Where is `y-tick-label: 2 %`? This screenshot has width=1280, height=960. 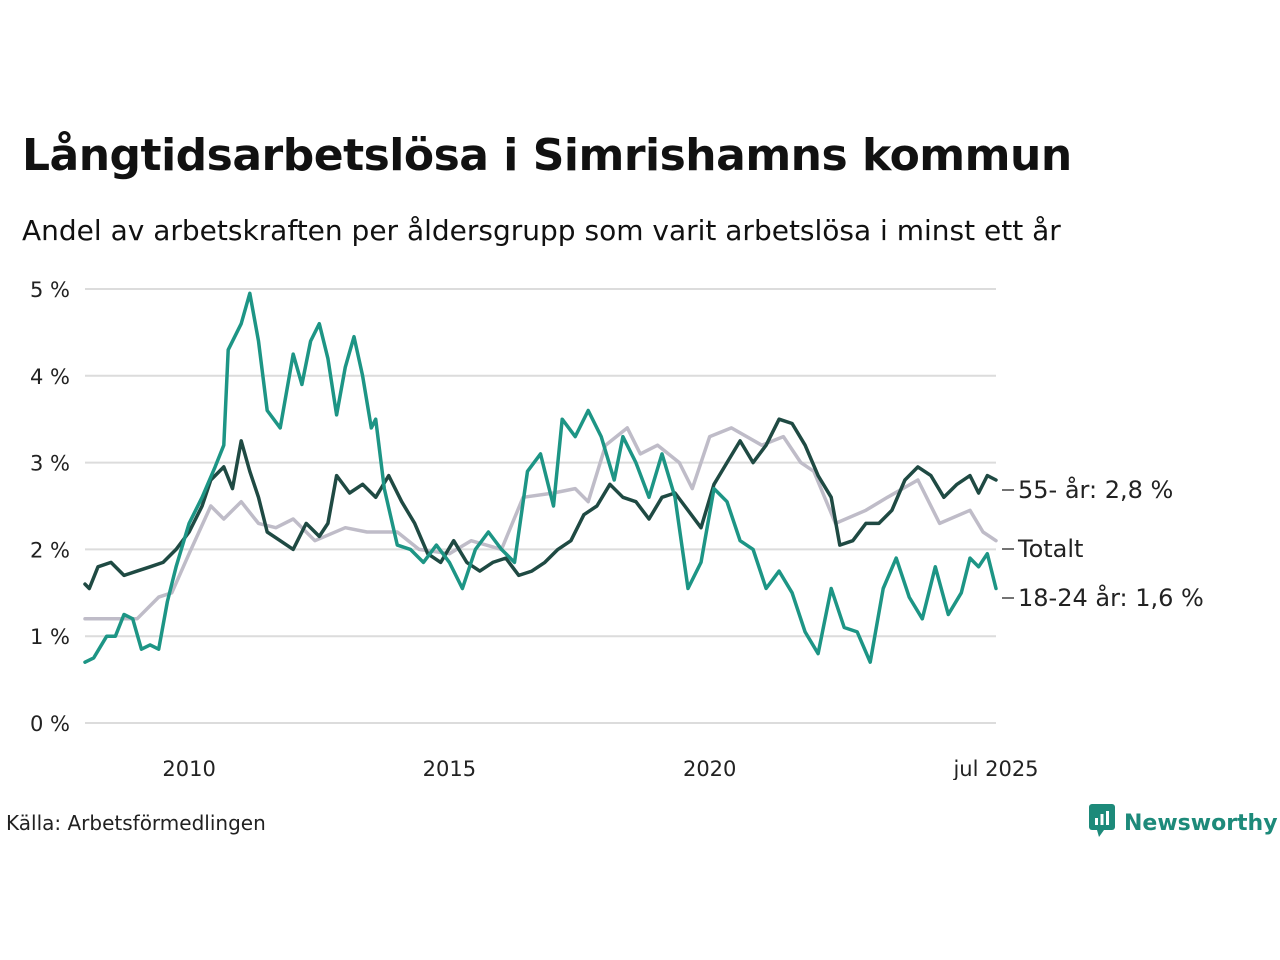
y-tick-label: 2 % is located at coordinates (50, 550).